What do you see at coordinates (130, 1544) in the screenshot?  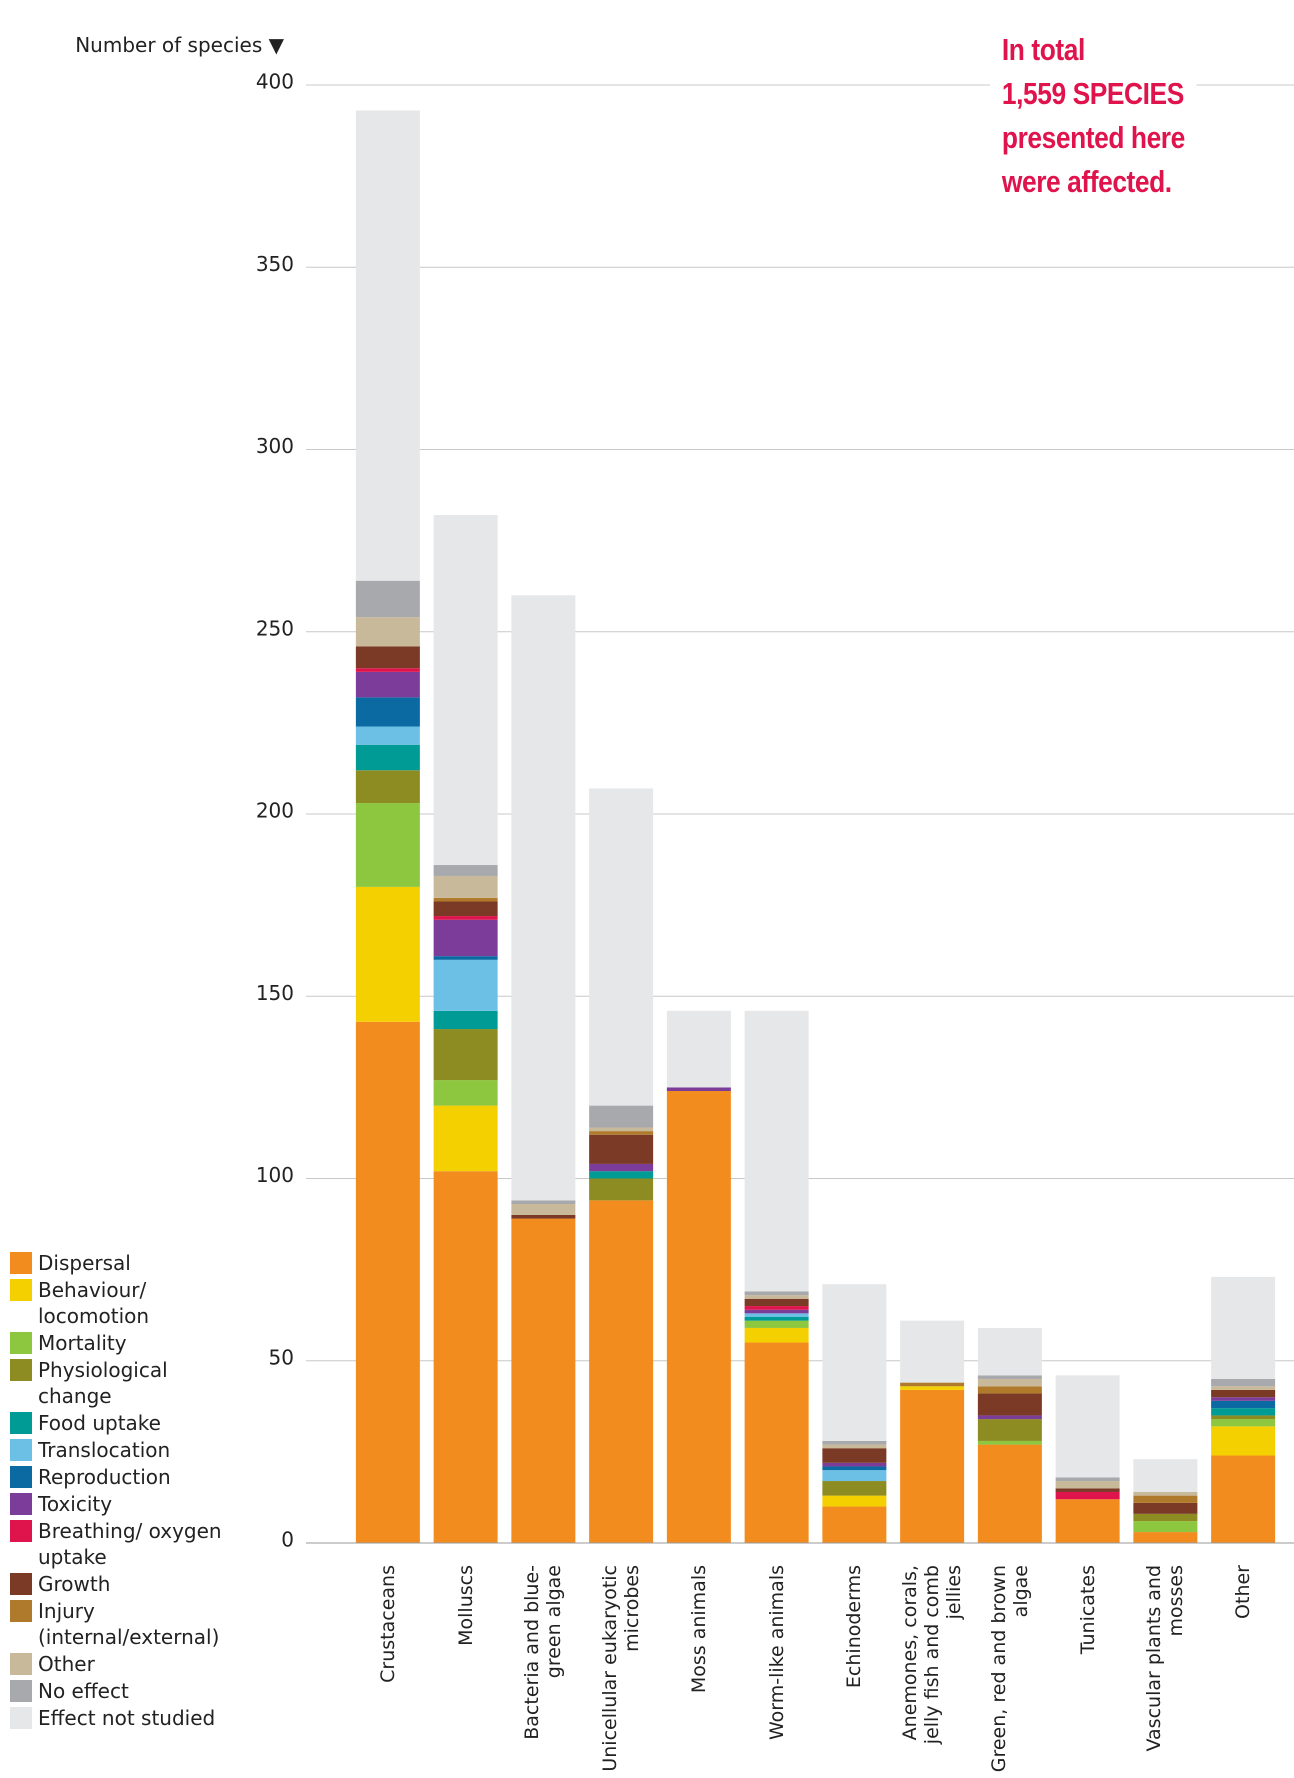 I see `legend-label: Breathing/ oxygen uptake` at bounding box center [130, 1544].